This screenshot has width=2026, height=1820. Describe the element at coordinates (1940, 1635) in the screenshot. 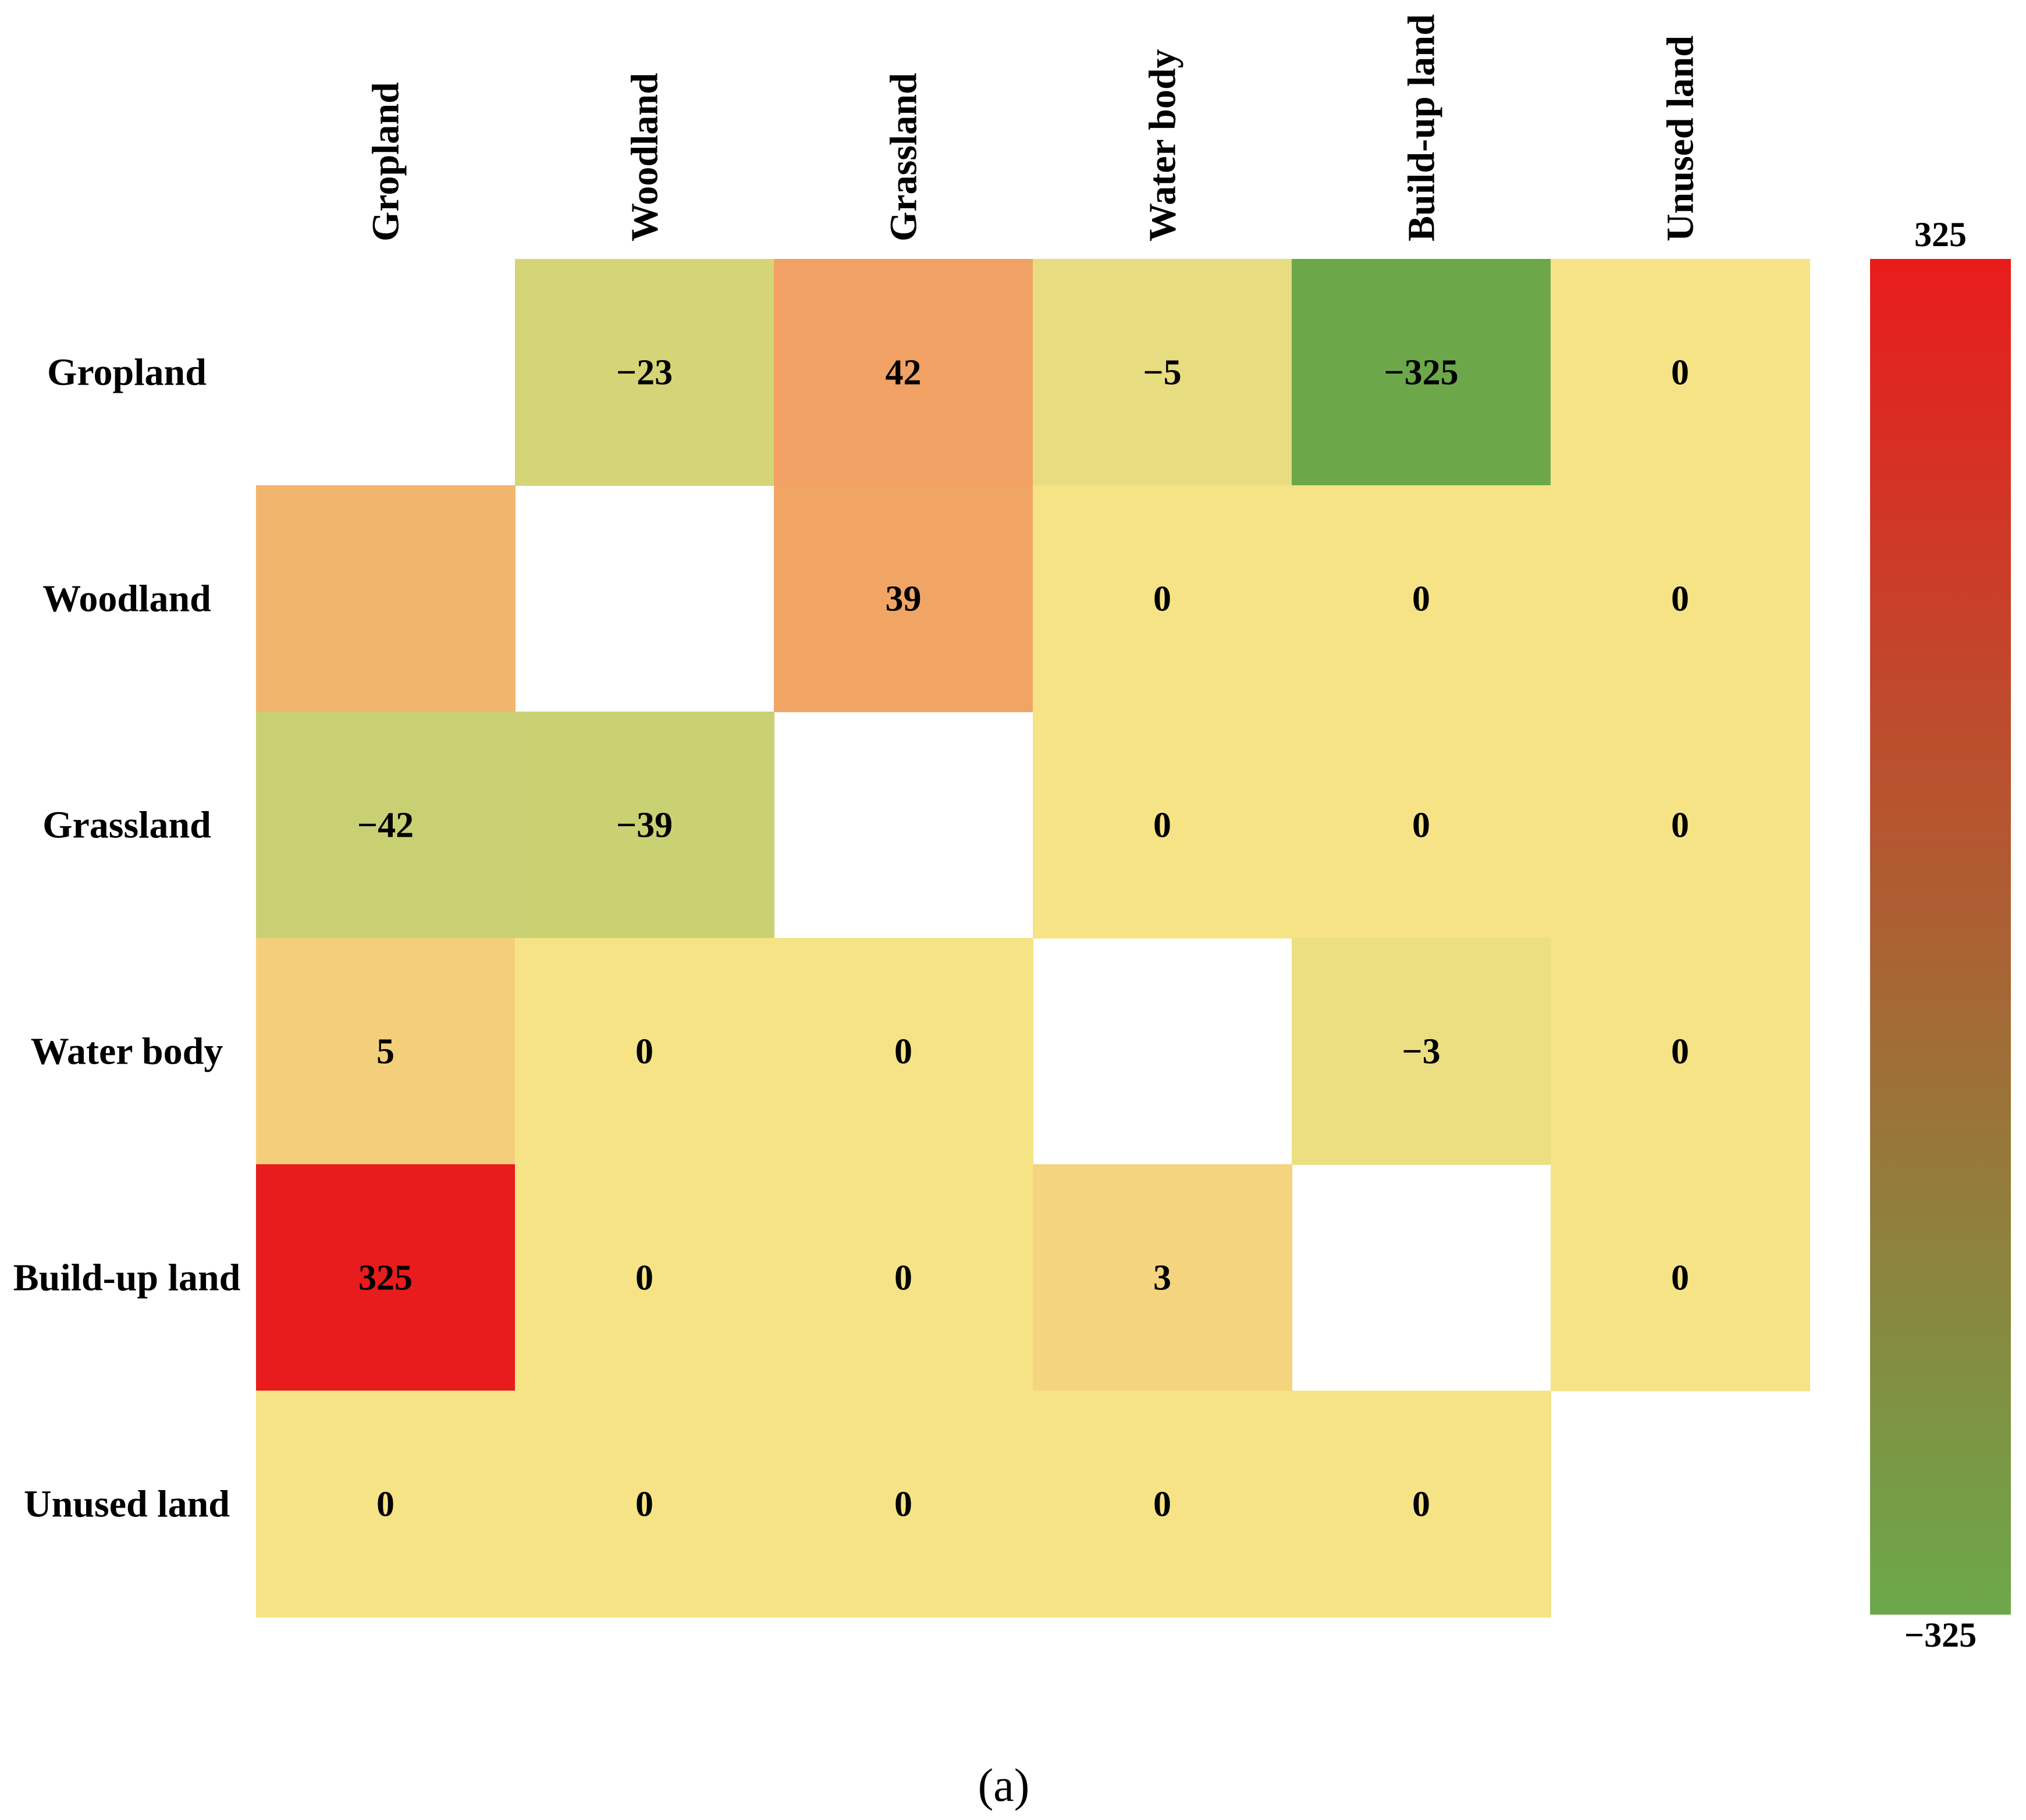

I see `colorbar-min-label: −325` at that location.